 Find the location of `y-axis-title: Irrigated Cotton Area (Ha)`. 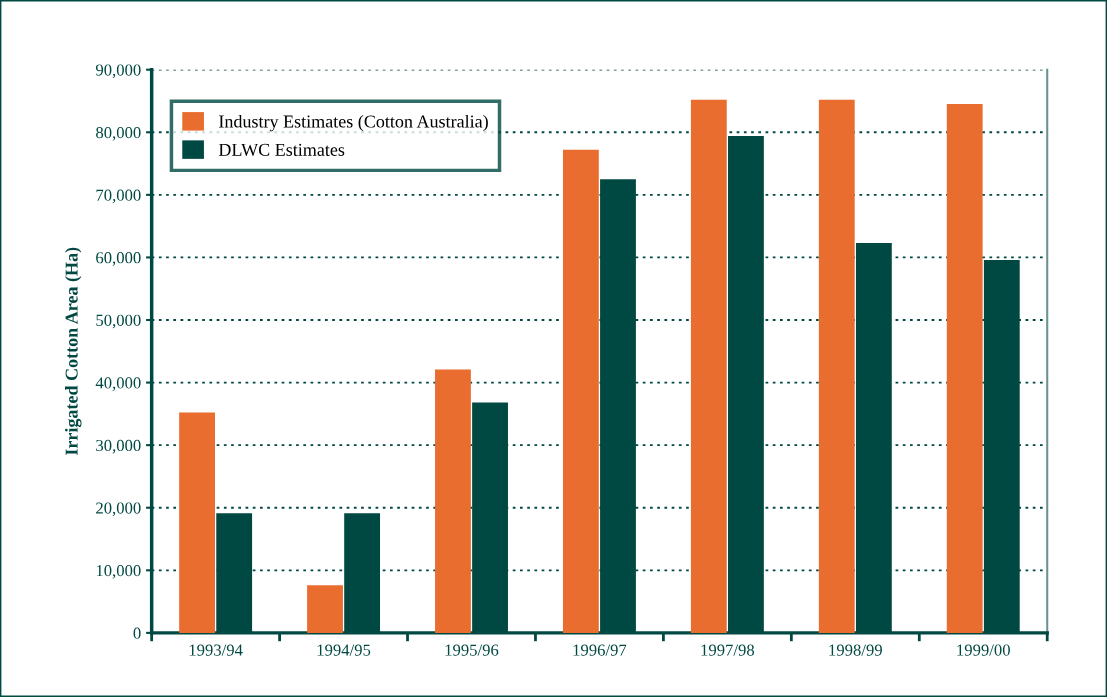

y-axis-title: Irrigated Cotton Area (Ha) is located at coordinates (73, 351).